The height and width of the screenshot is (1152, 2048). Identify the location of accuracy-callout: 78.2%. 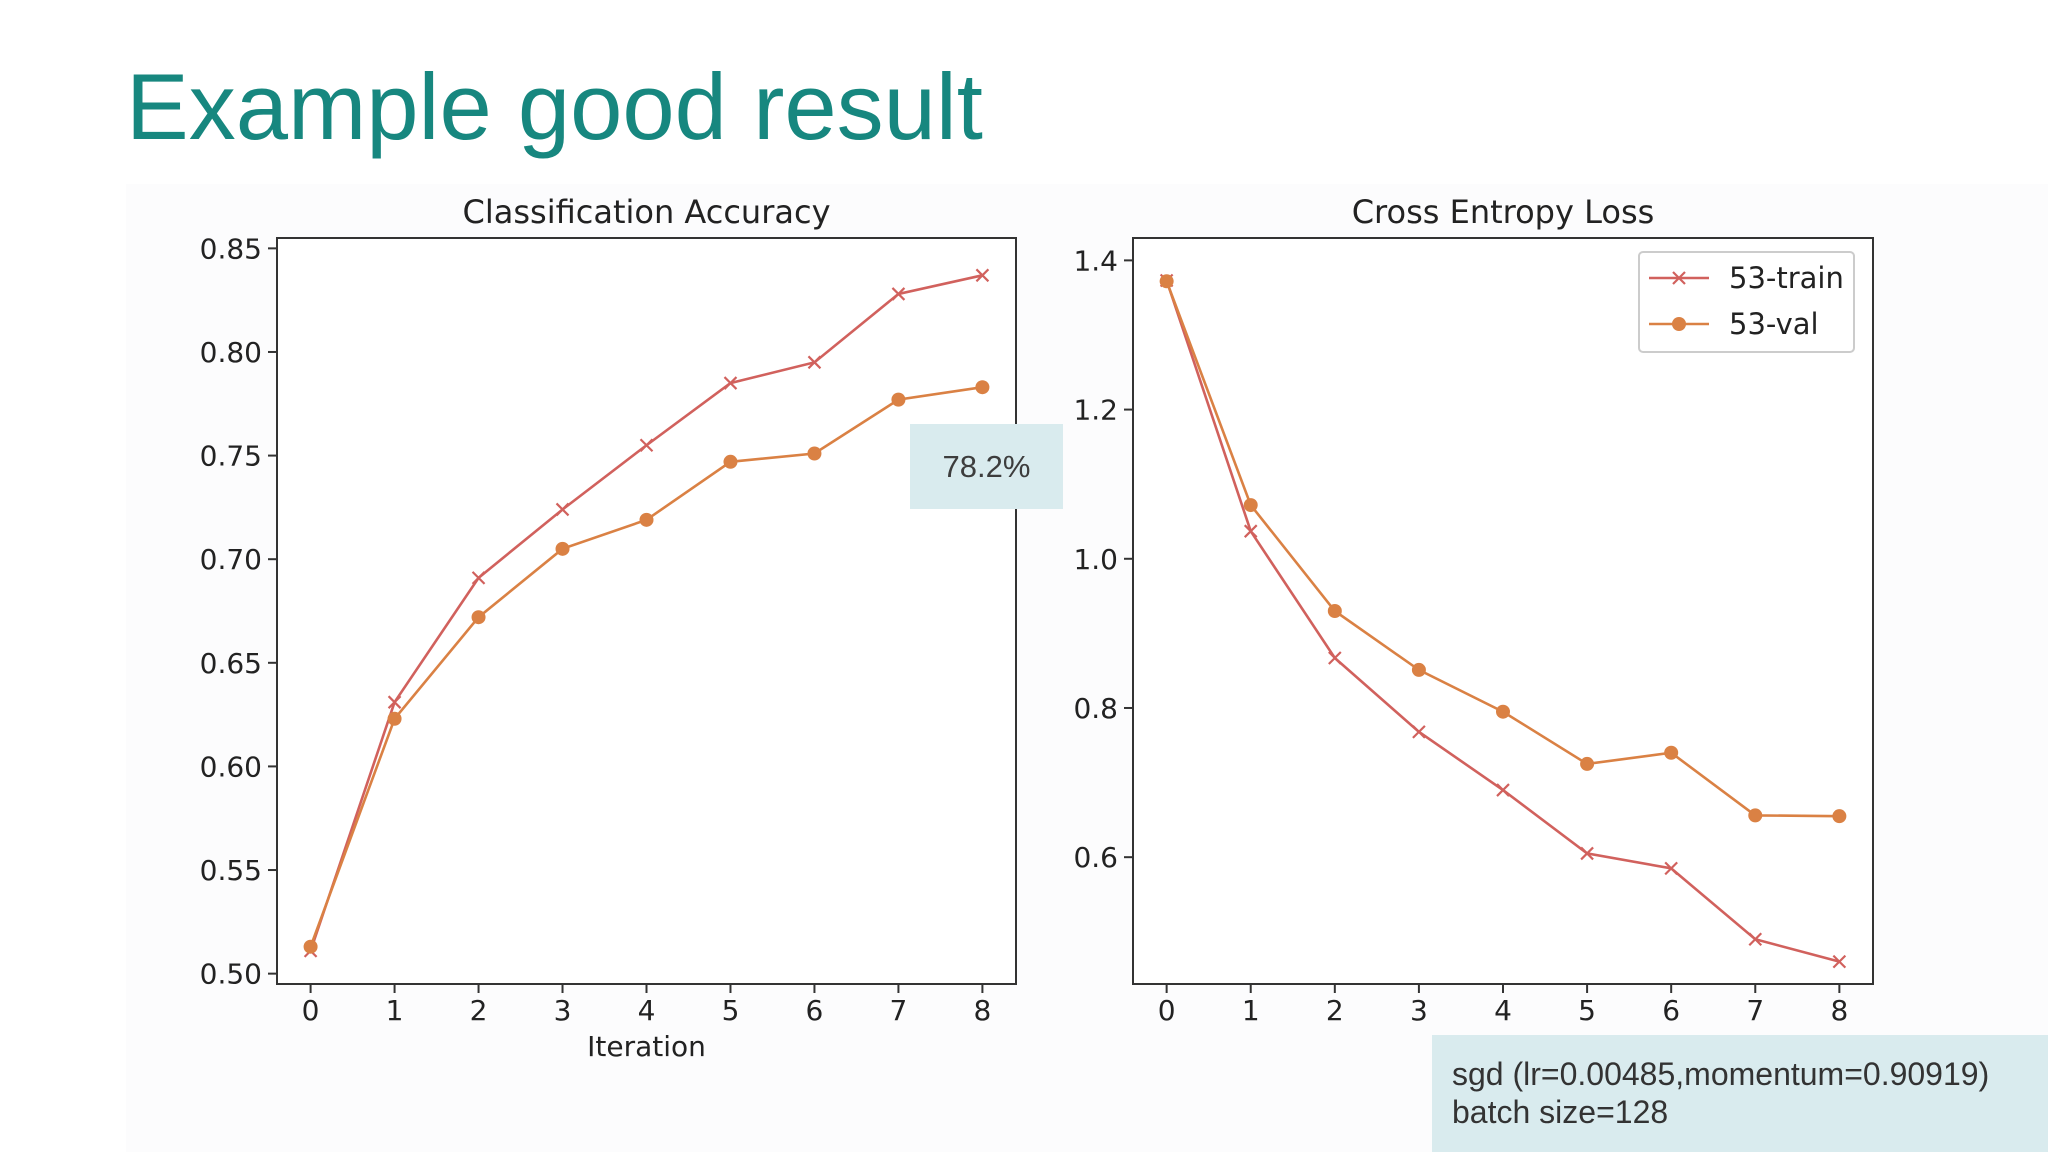
(986, 466).